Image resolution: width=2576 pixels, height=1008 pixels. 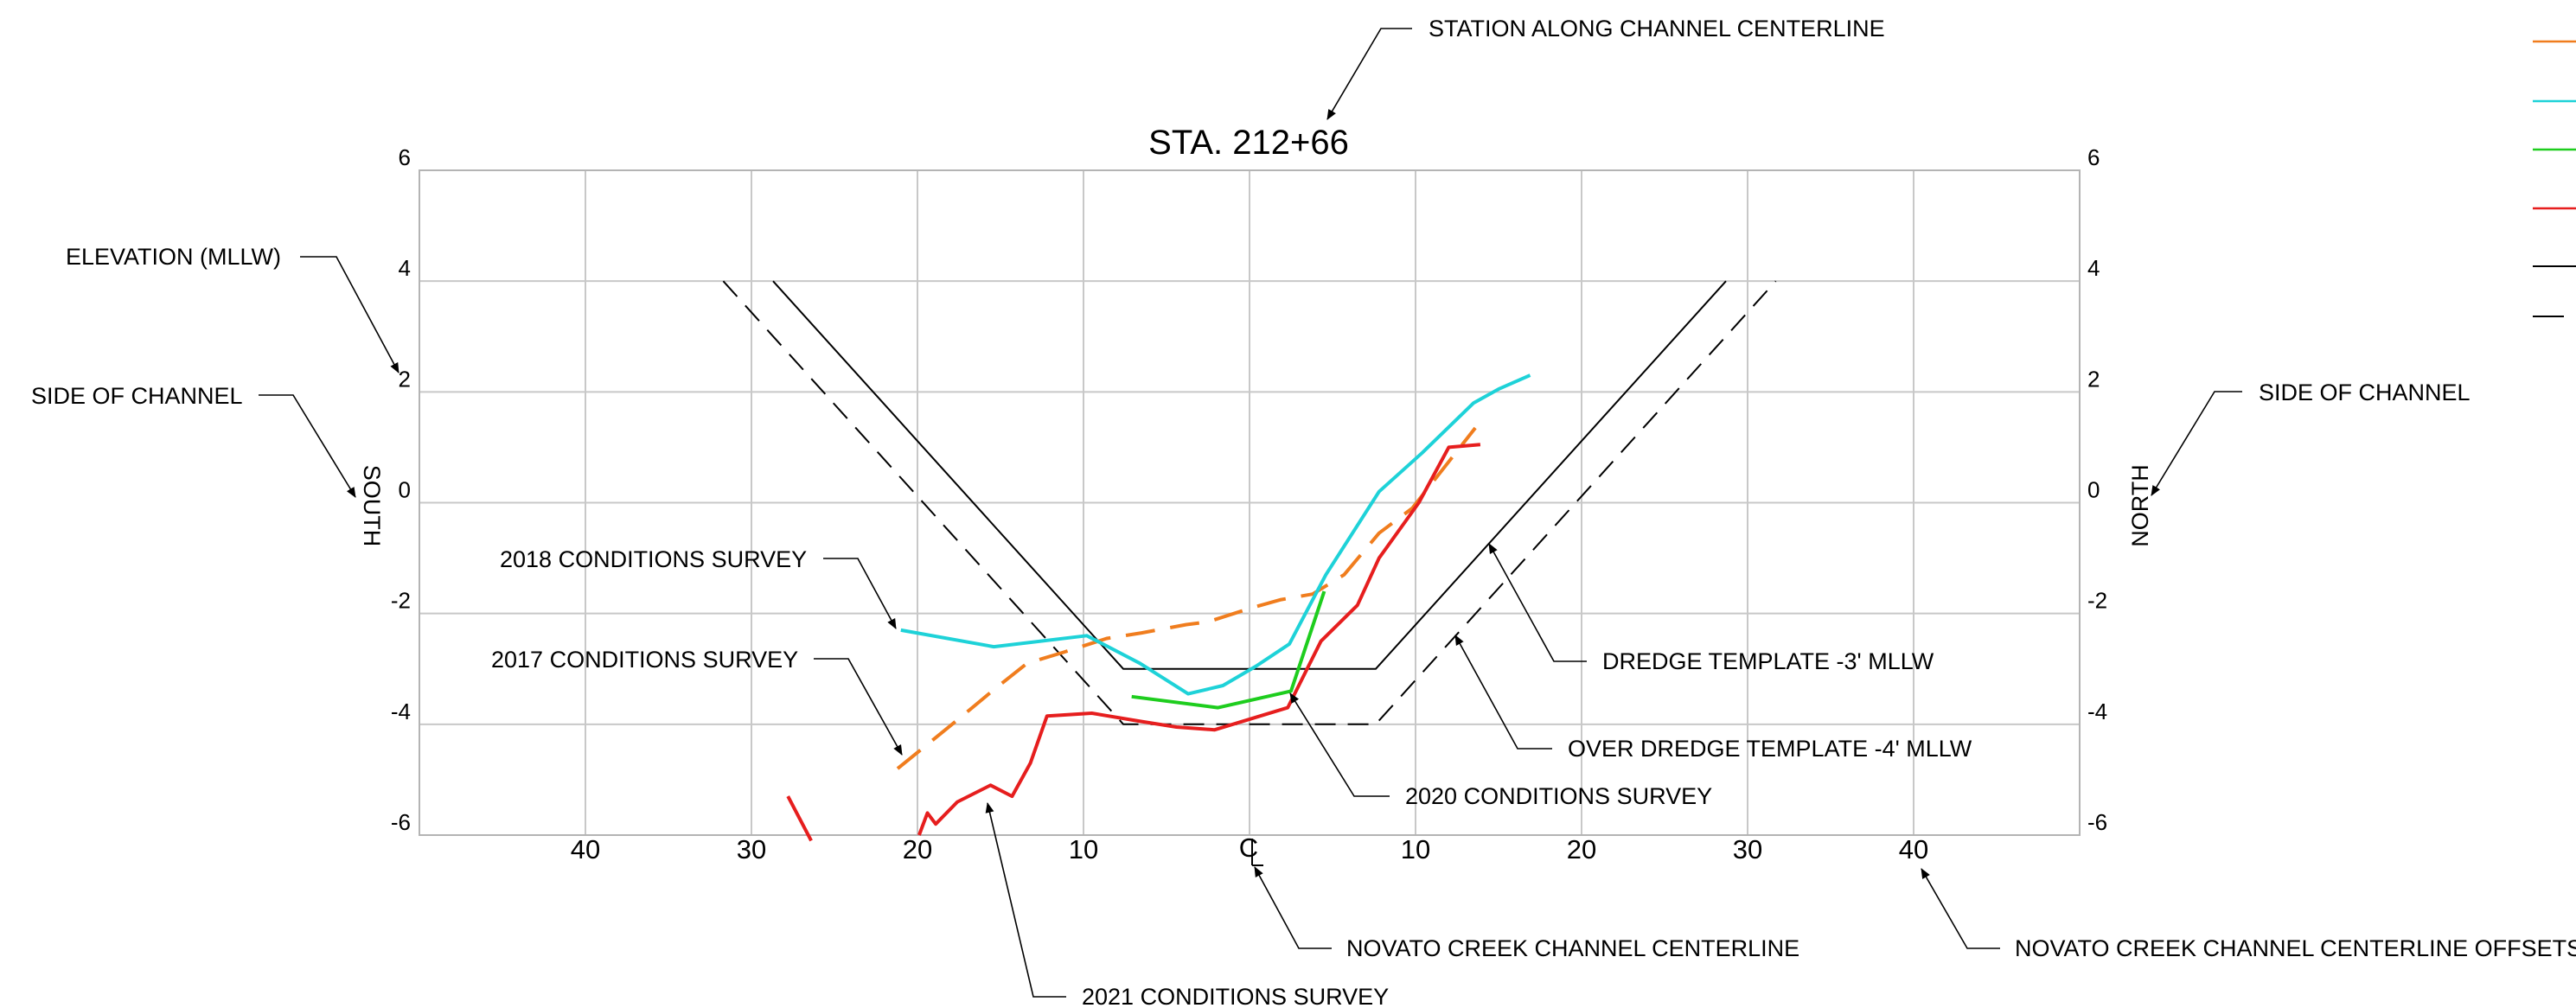 I want to click on annotation-centerline-offsets: NOVATO CREEK CHANNEL CENTERLINE OFFSETS, so click(x=2248, y=914).